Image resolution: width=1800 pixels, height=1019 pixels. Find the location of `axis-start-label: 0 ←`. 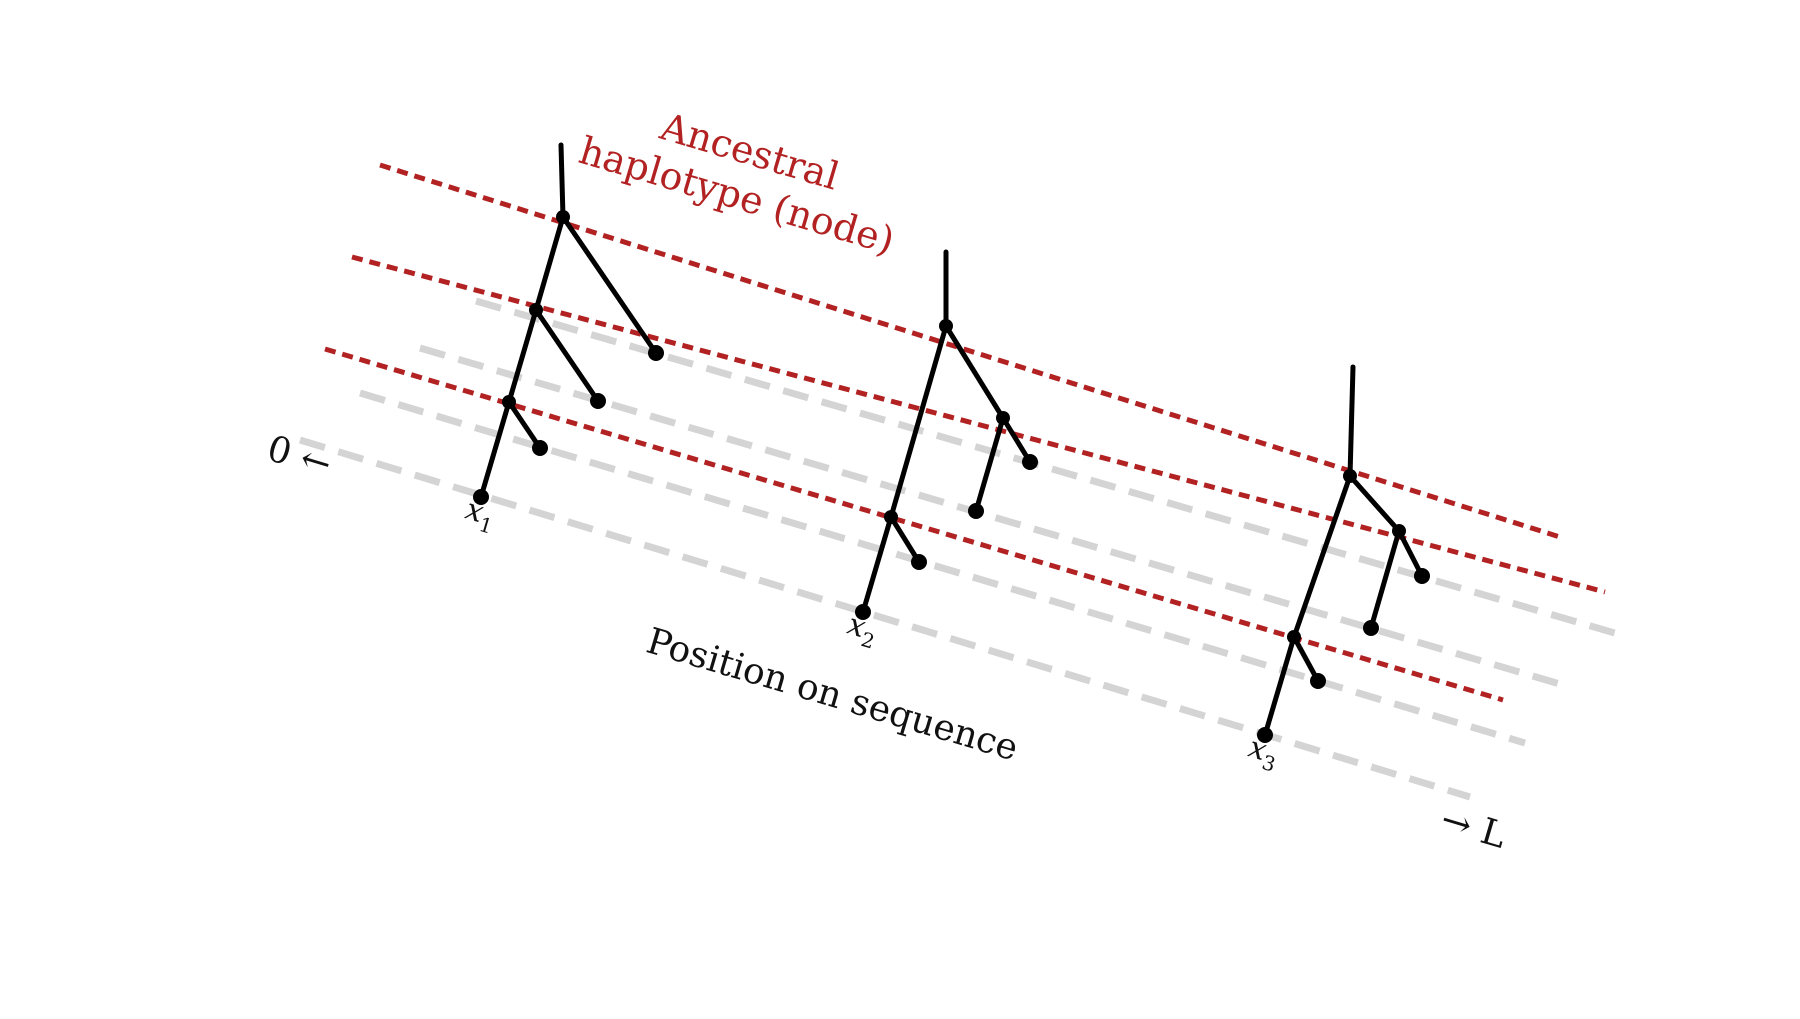

axis-start-label: 0 ← is located at coordinates (300, 457).